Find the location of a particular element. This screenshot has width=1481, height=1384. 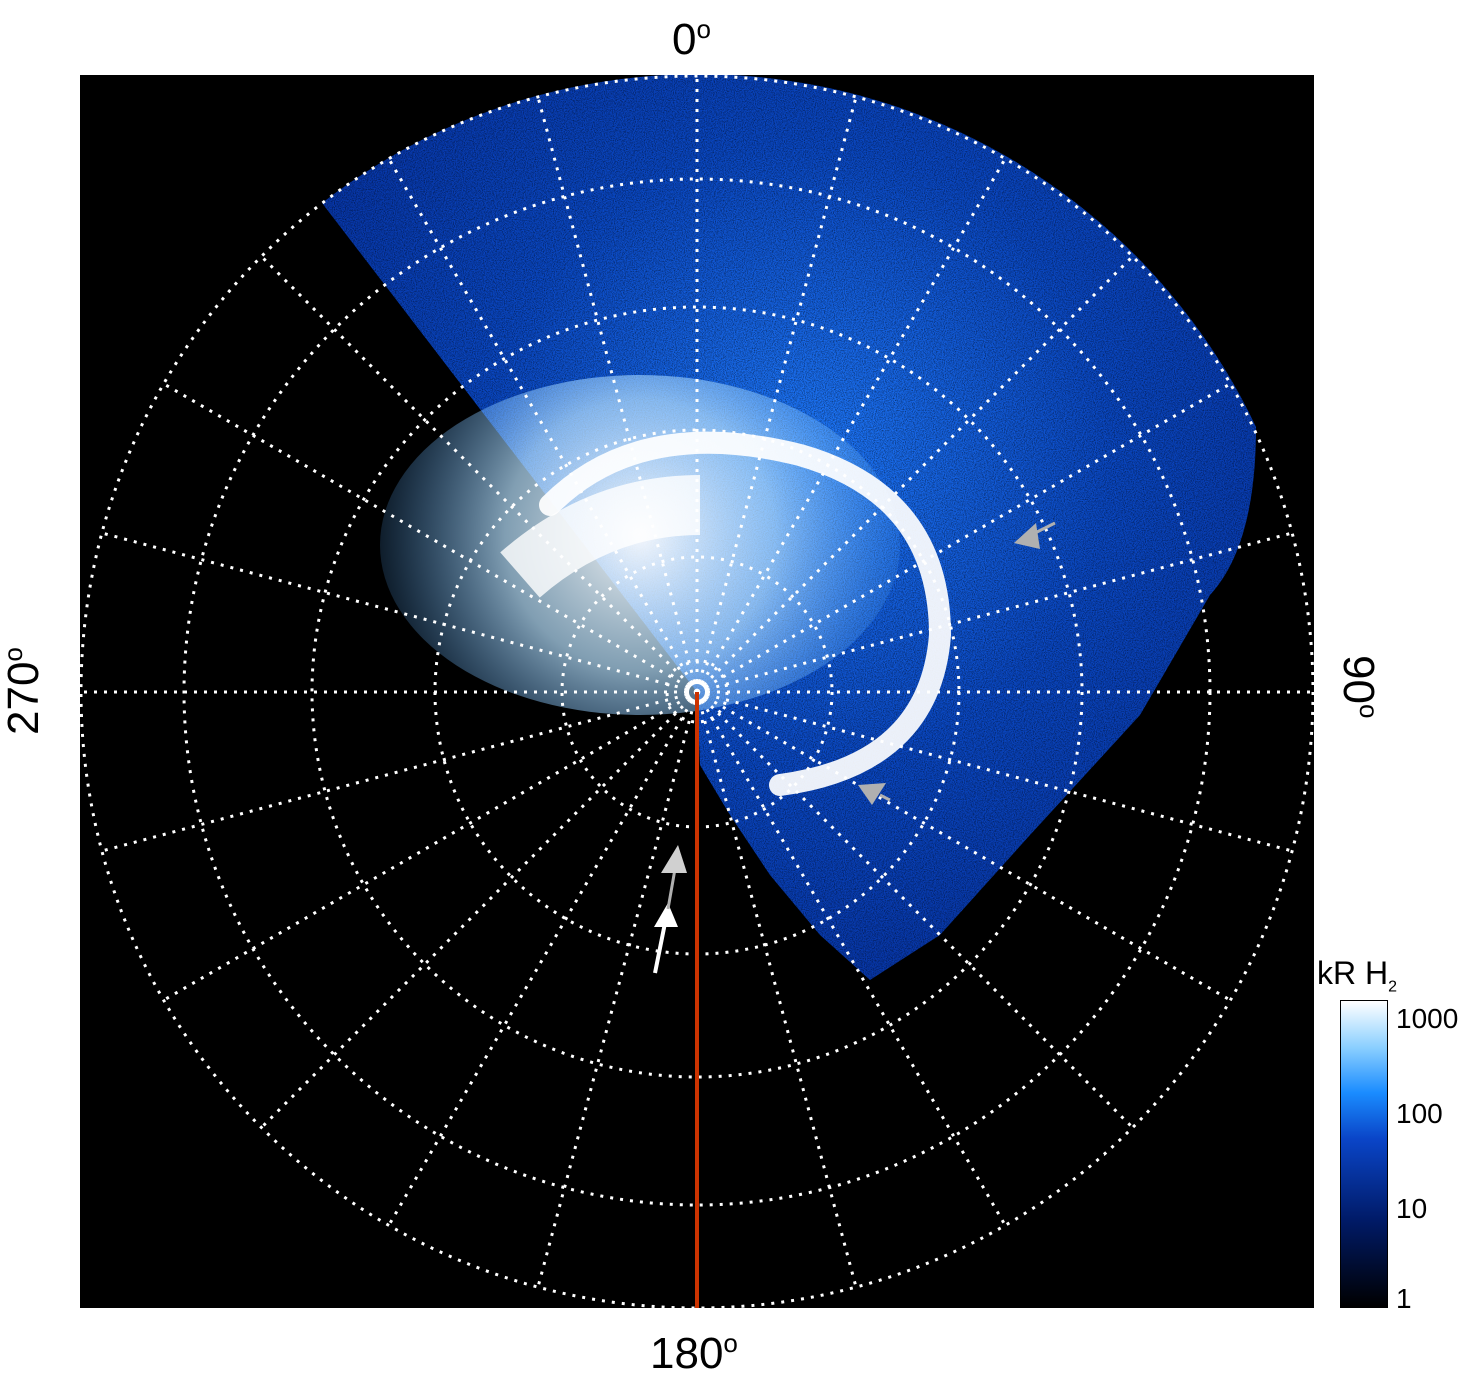

gray-arrow-right is located at coordinates (1035, 535).